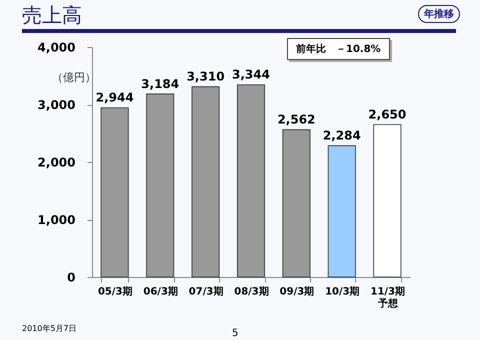 The height and width of the screenshot is (340, 480). I want to click on chart-title: 売上高, so click(52, 15).